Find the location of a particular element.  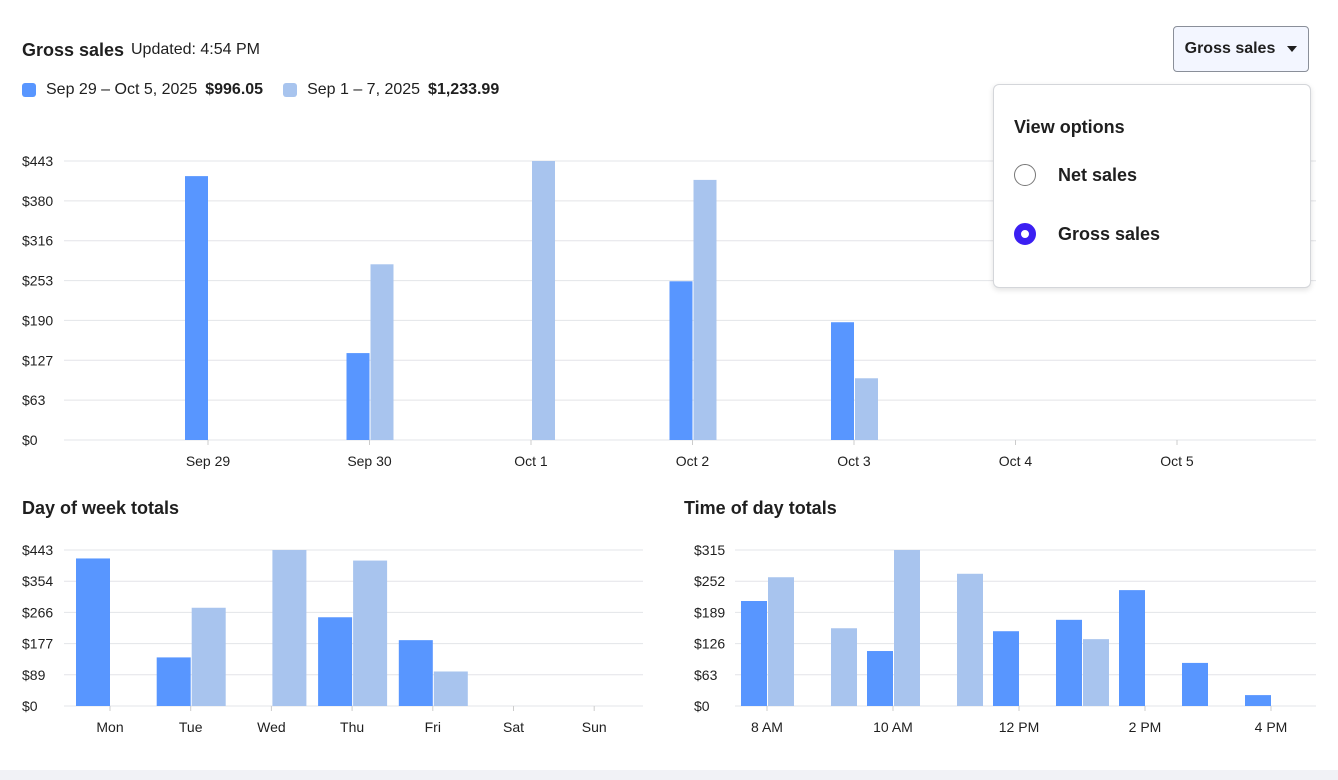

legend-total-previous: $1,233.99 is located at coordinates (464, 89).